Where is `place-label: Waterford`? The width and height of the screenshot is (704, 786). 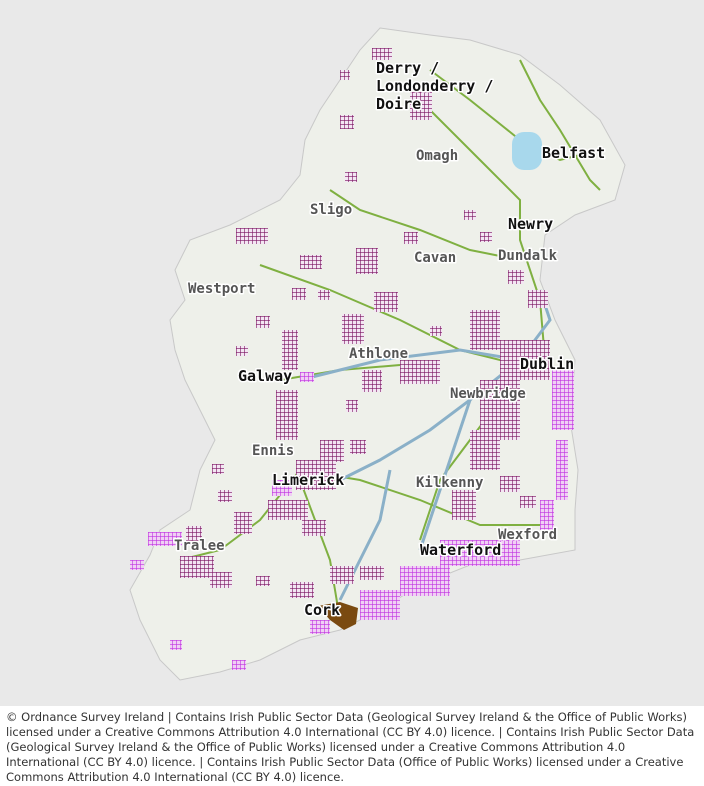
place-label: Waterford is located at coordinates (460, 550).